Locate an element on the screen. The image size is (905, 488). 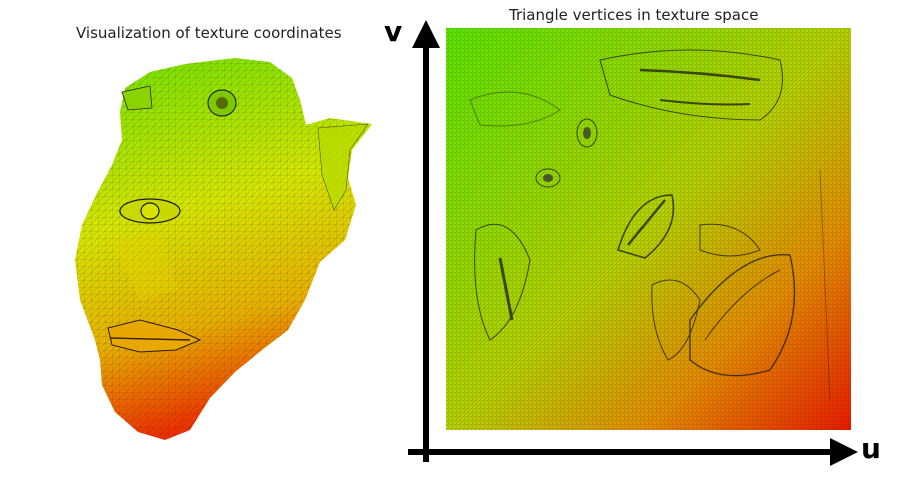
right-caption: Triangle vertices in texture space is located at coordinates (634, 15).